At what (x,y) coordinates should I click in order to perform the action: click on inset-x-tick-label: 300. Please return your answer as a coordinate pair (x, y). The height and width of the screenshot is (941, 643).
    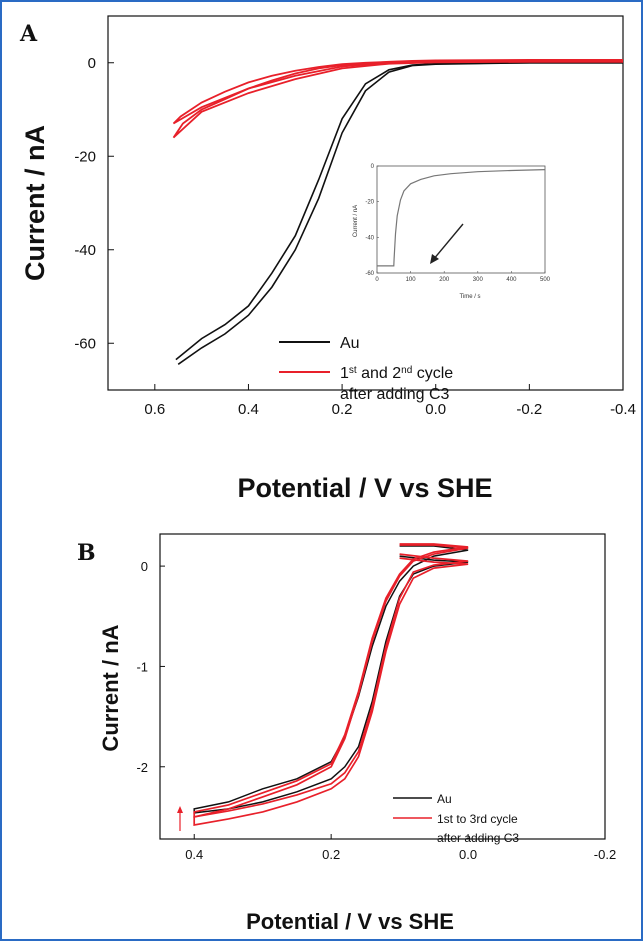
    Looking at the image, I should click on (478, 280).